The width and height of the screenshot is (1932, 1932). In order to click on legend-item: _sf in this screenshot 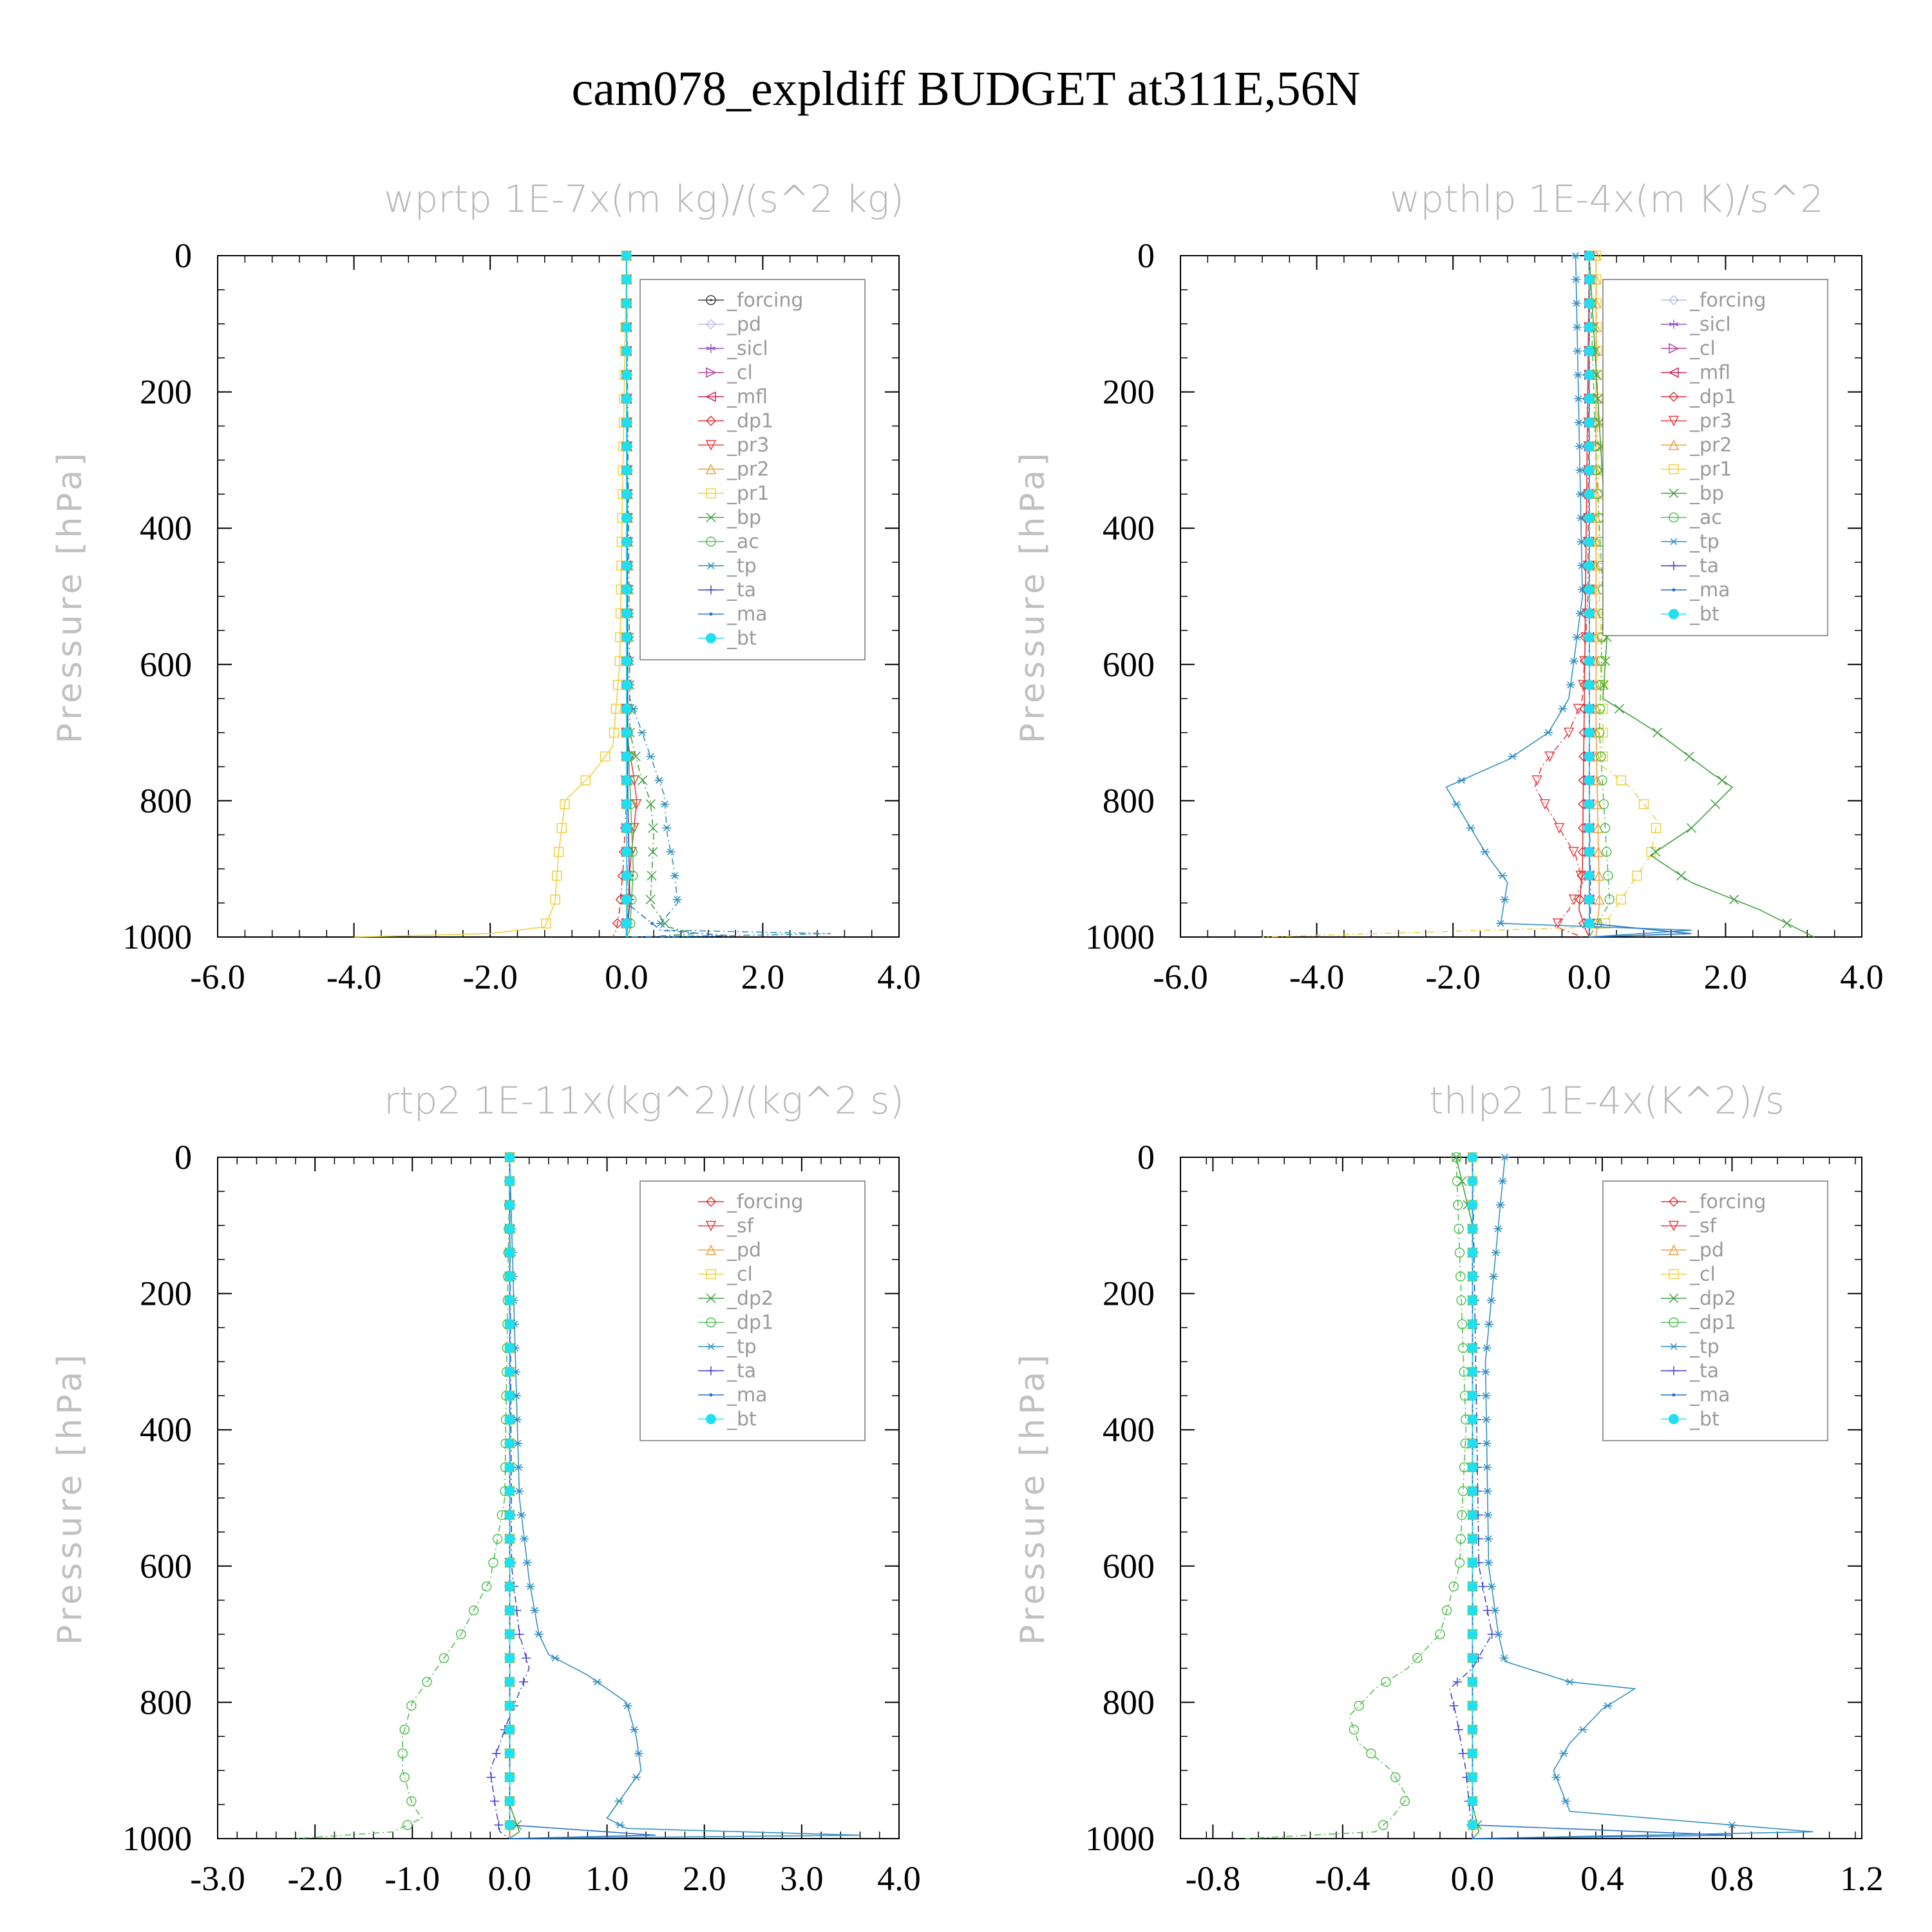, I will do `click(1689, 1226)`.